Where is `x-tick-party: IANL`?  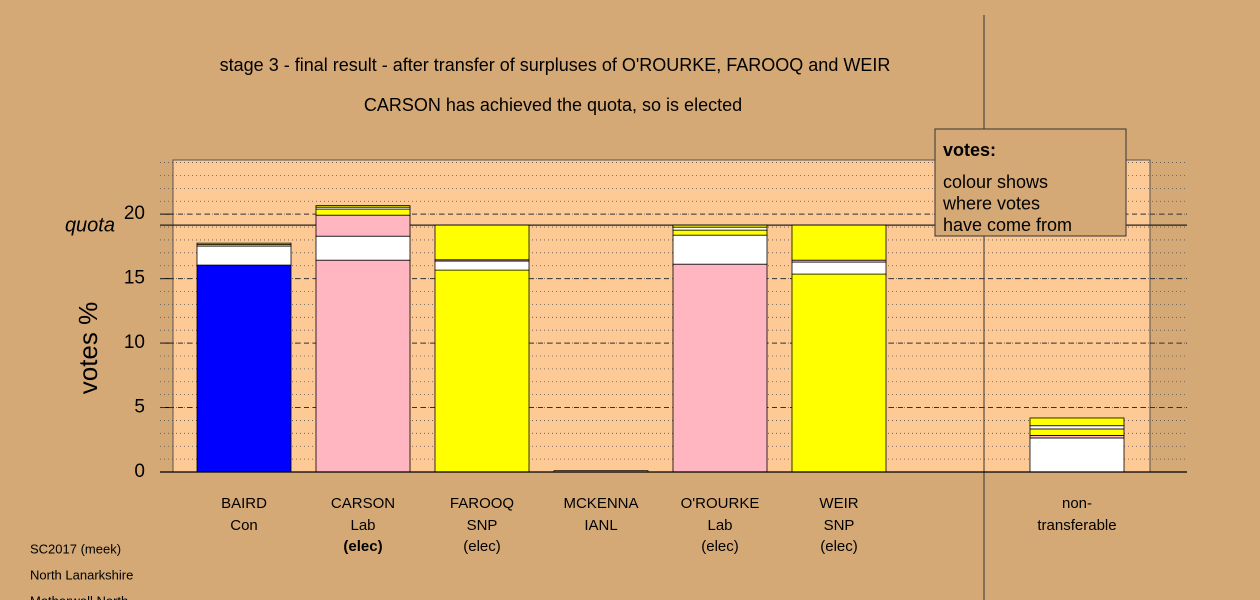
x-tick-party: IANL is located at coordinates (600, 525).